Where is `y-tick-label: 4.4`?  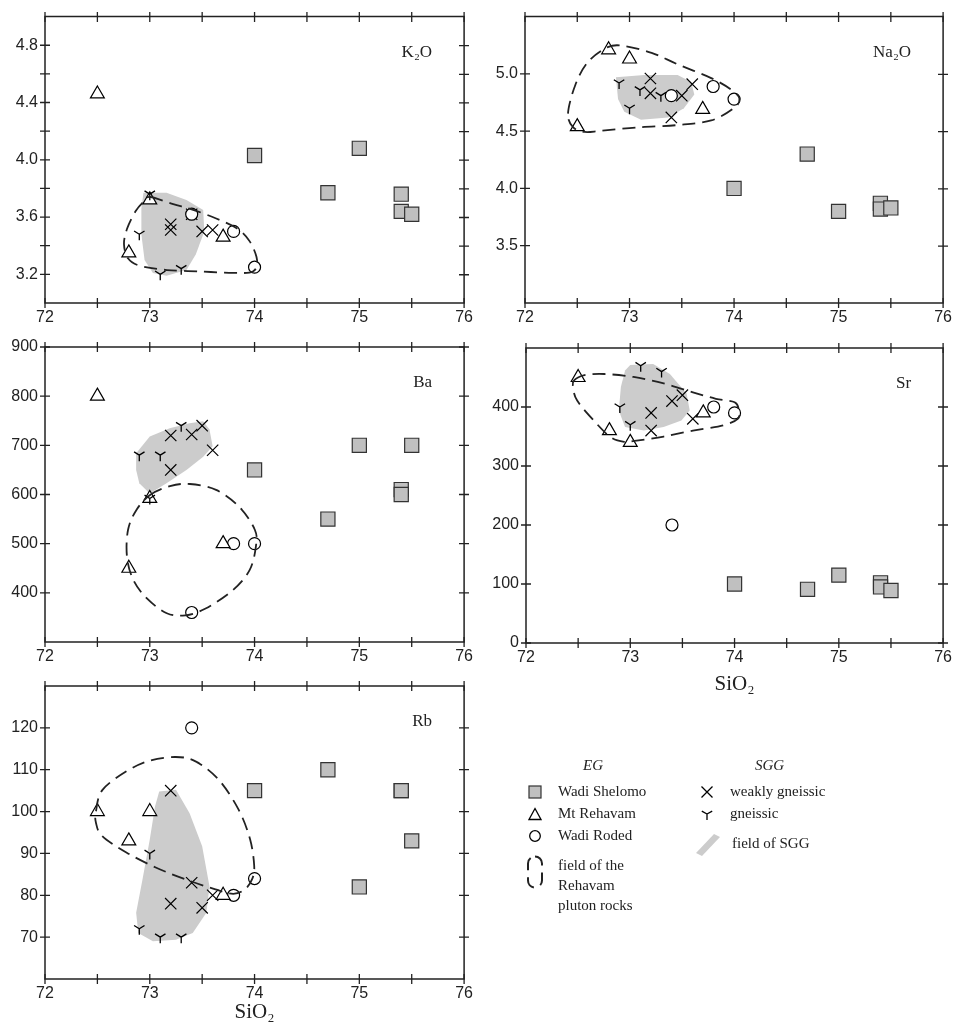 y-tick-label: 4.4 is located at coordinates (27, 101).